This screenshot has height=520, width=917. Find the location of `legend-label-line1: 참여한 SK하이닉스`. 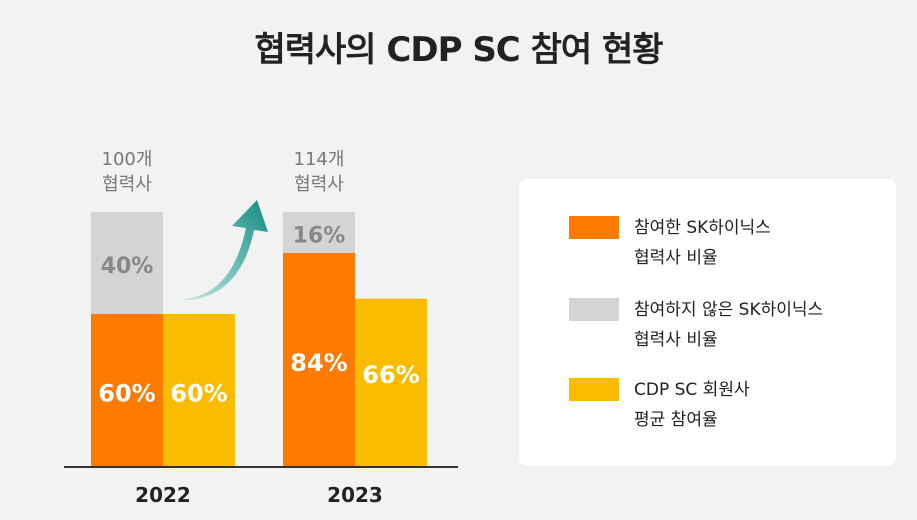

legend-label-line1: 참여한 SK하이닉스 is located at coordinates (702, 228).